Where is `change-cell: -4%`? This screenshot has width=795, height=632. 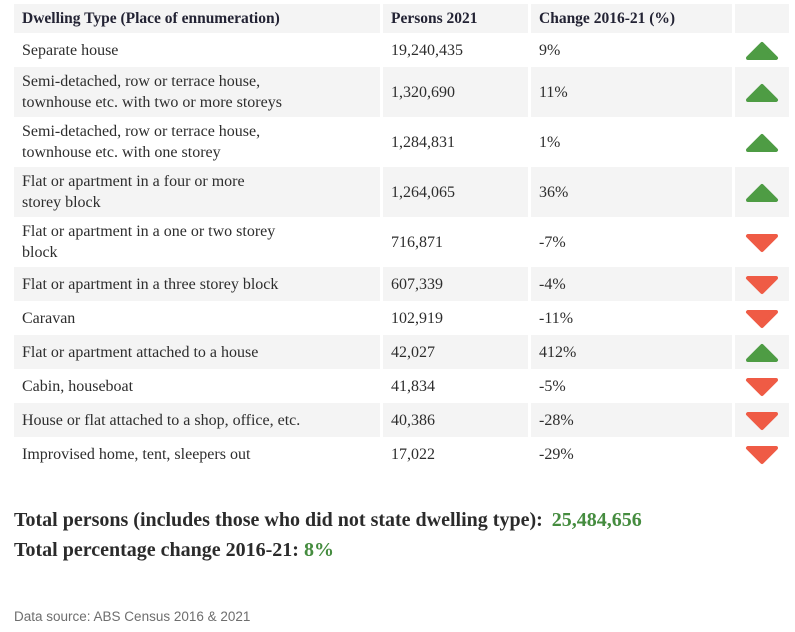 change-cell: -4% is located at coordinates (631, 284).